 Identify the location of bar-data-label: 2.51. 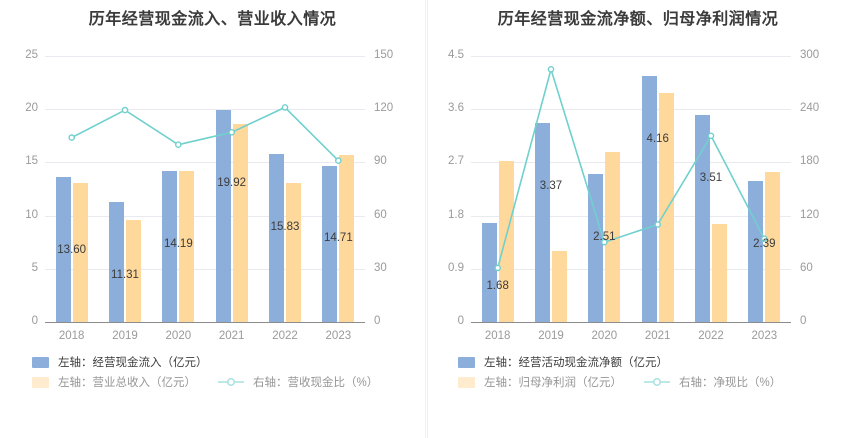
(604, 236).